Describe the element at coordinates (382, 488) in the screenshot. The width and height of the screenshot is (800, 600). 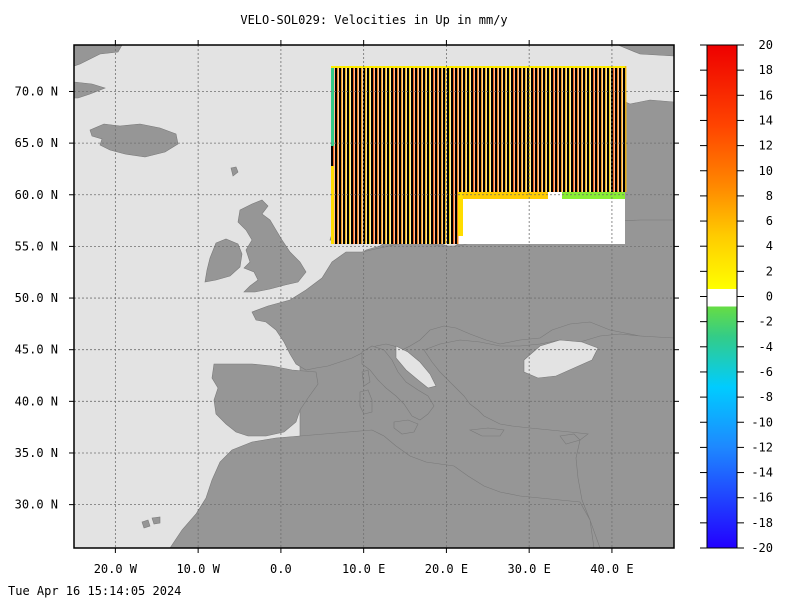
I see `land-africa` at that location.